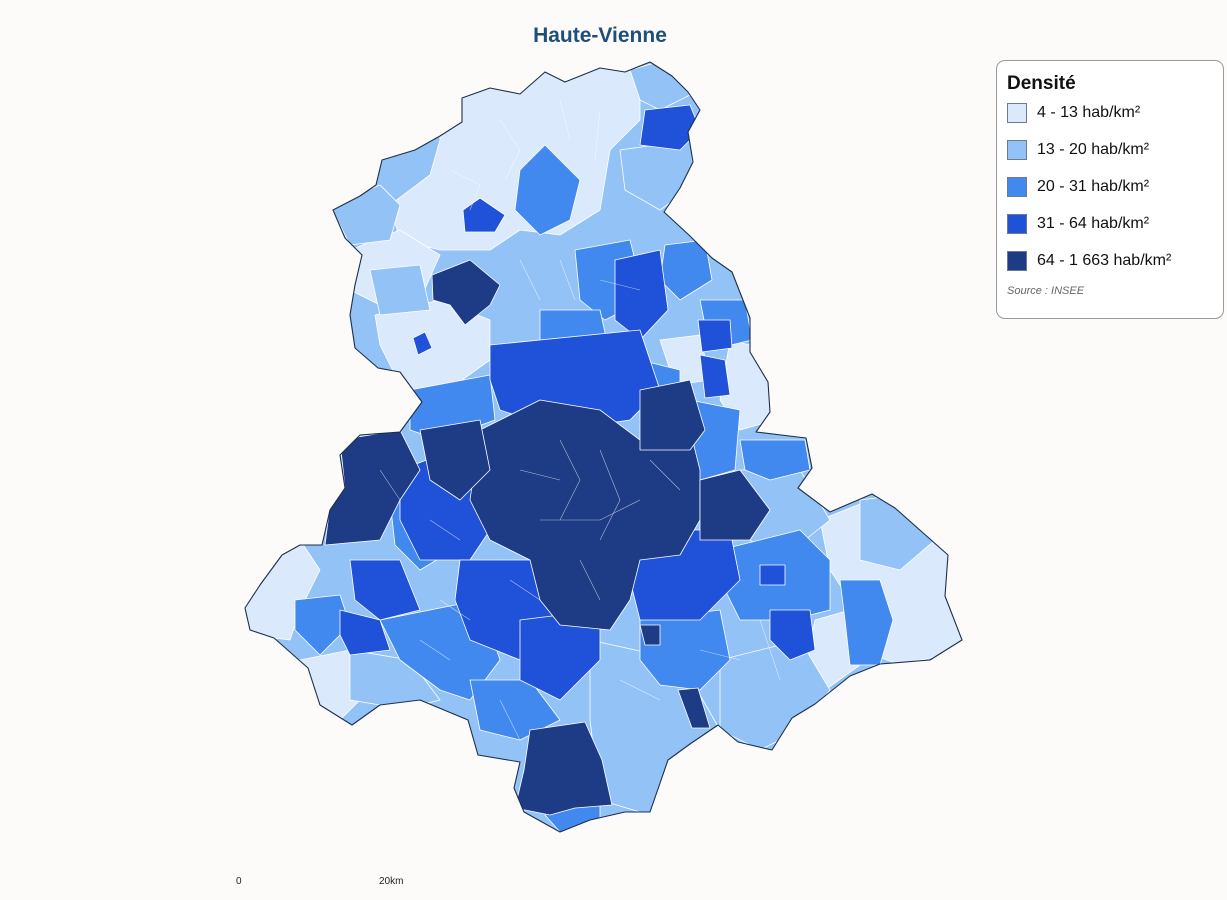  What do you see at coordinates (600, 35) in the screenshot?
I see `map-title: Haute-Vienne` at bounding box center [600, 35].